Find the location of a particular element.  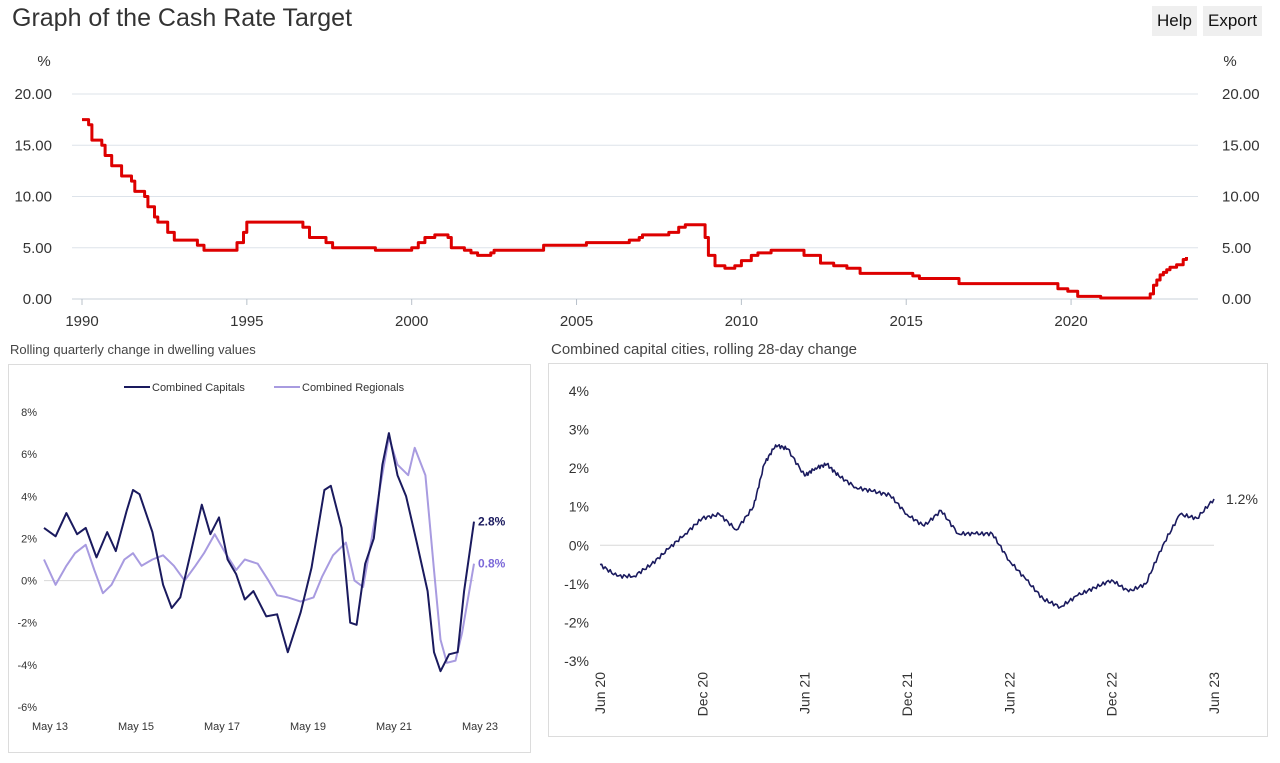

y-tick-label: 6% is located at coordinates (29, 455).